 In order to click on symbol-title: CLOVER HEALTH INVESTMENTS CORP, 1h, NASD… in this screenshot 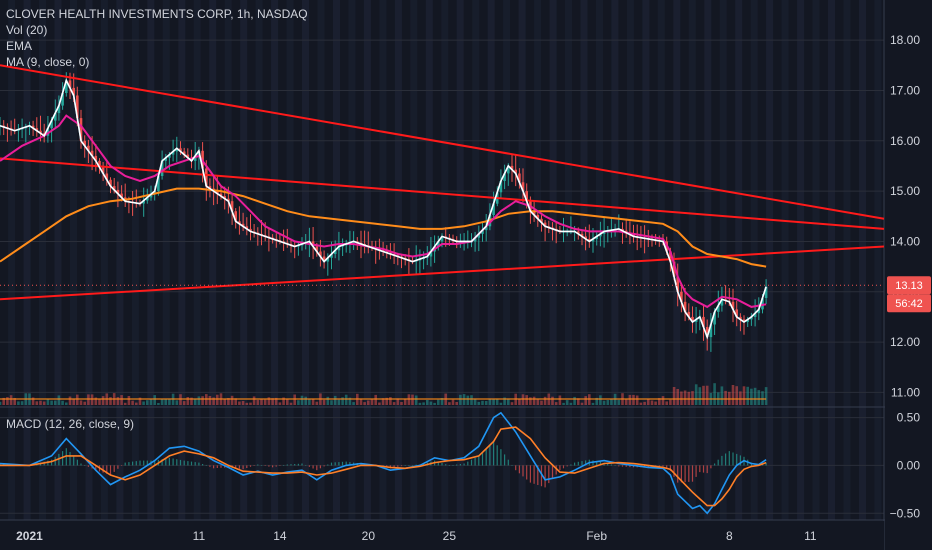, I will do `click(157, 14)`.